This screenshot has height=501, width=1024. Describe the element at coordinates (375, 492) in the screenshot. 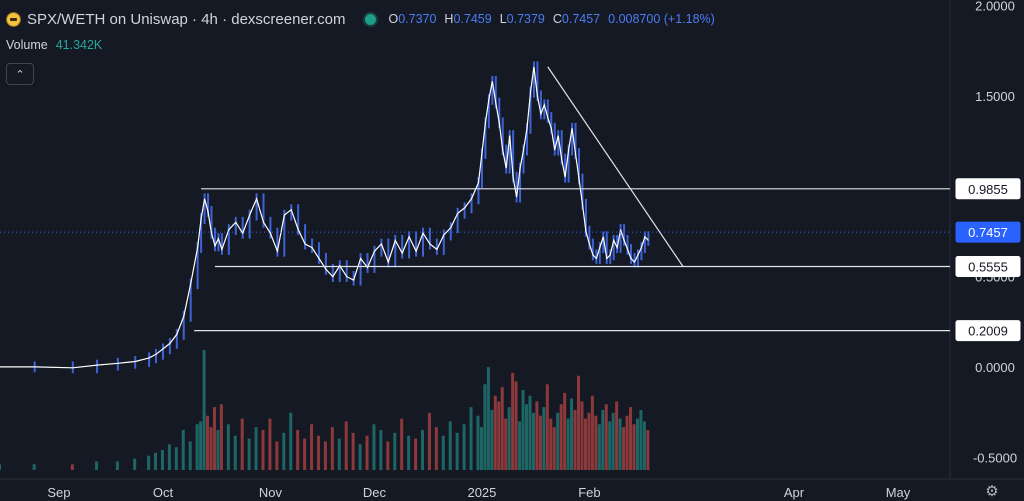

I see `x-tick-label: Dec` at that location.